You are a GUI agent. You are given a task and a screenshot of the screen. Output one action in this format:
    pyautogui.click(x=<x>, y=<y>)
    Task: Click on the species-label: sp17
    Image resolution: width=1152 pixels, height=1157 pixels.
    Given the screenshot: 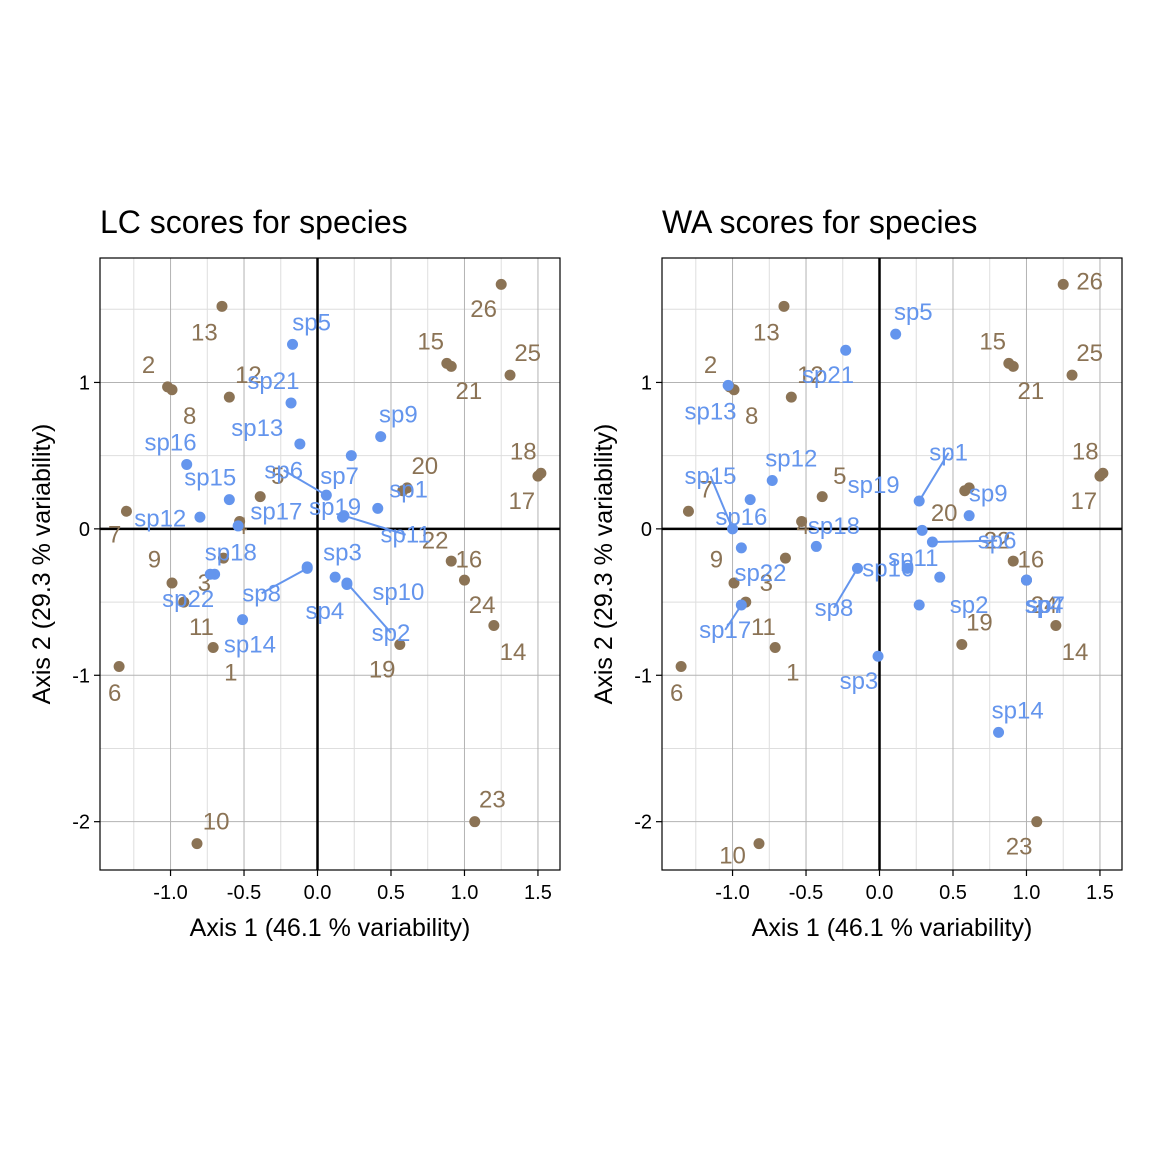 What is the action you would take?
    pyautogui.click(x=725, y=630)
    